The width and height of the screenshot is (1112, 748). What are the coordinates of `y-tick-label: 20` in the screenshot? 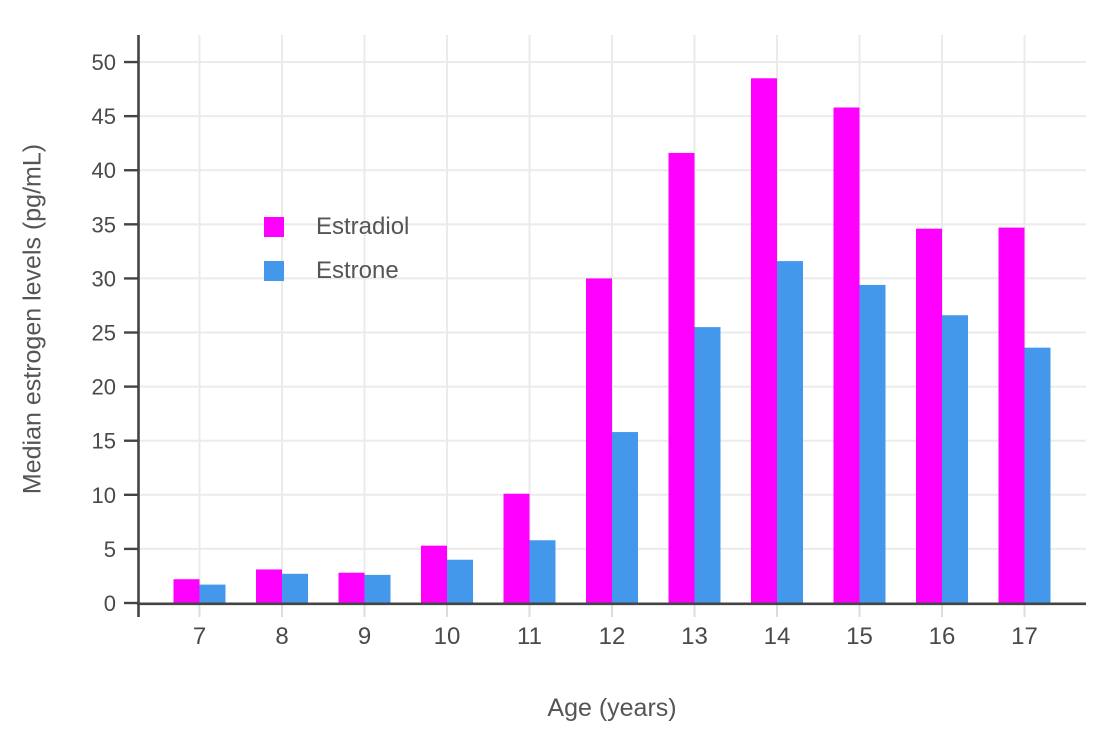 It's located at (104, 387).